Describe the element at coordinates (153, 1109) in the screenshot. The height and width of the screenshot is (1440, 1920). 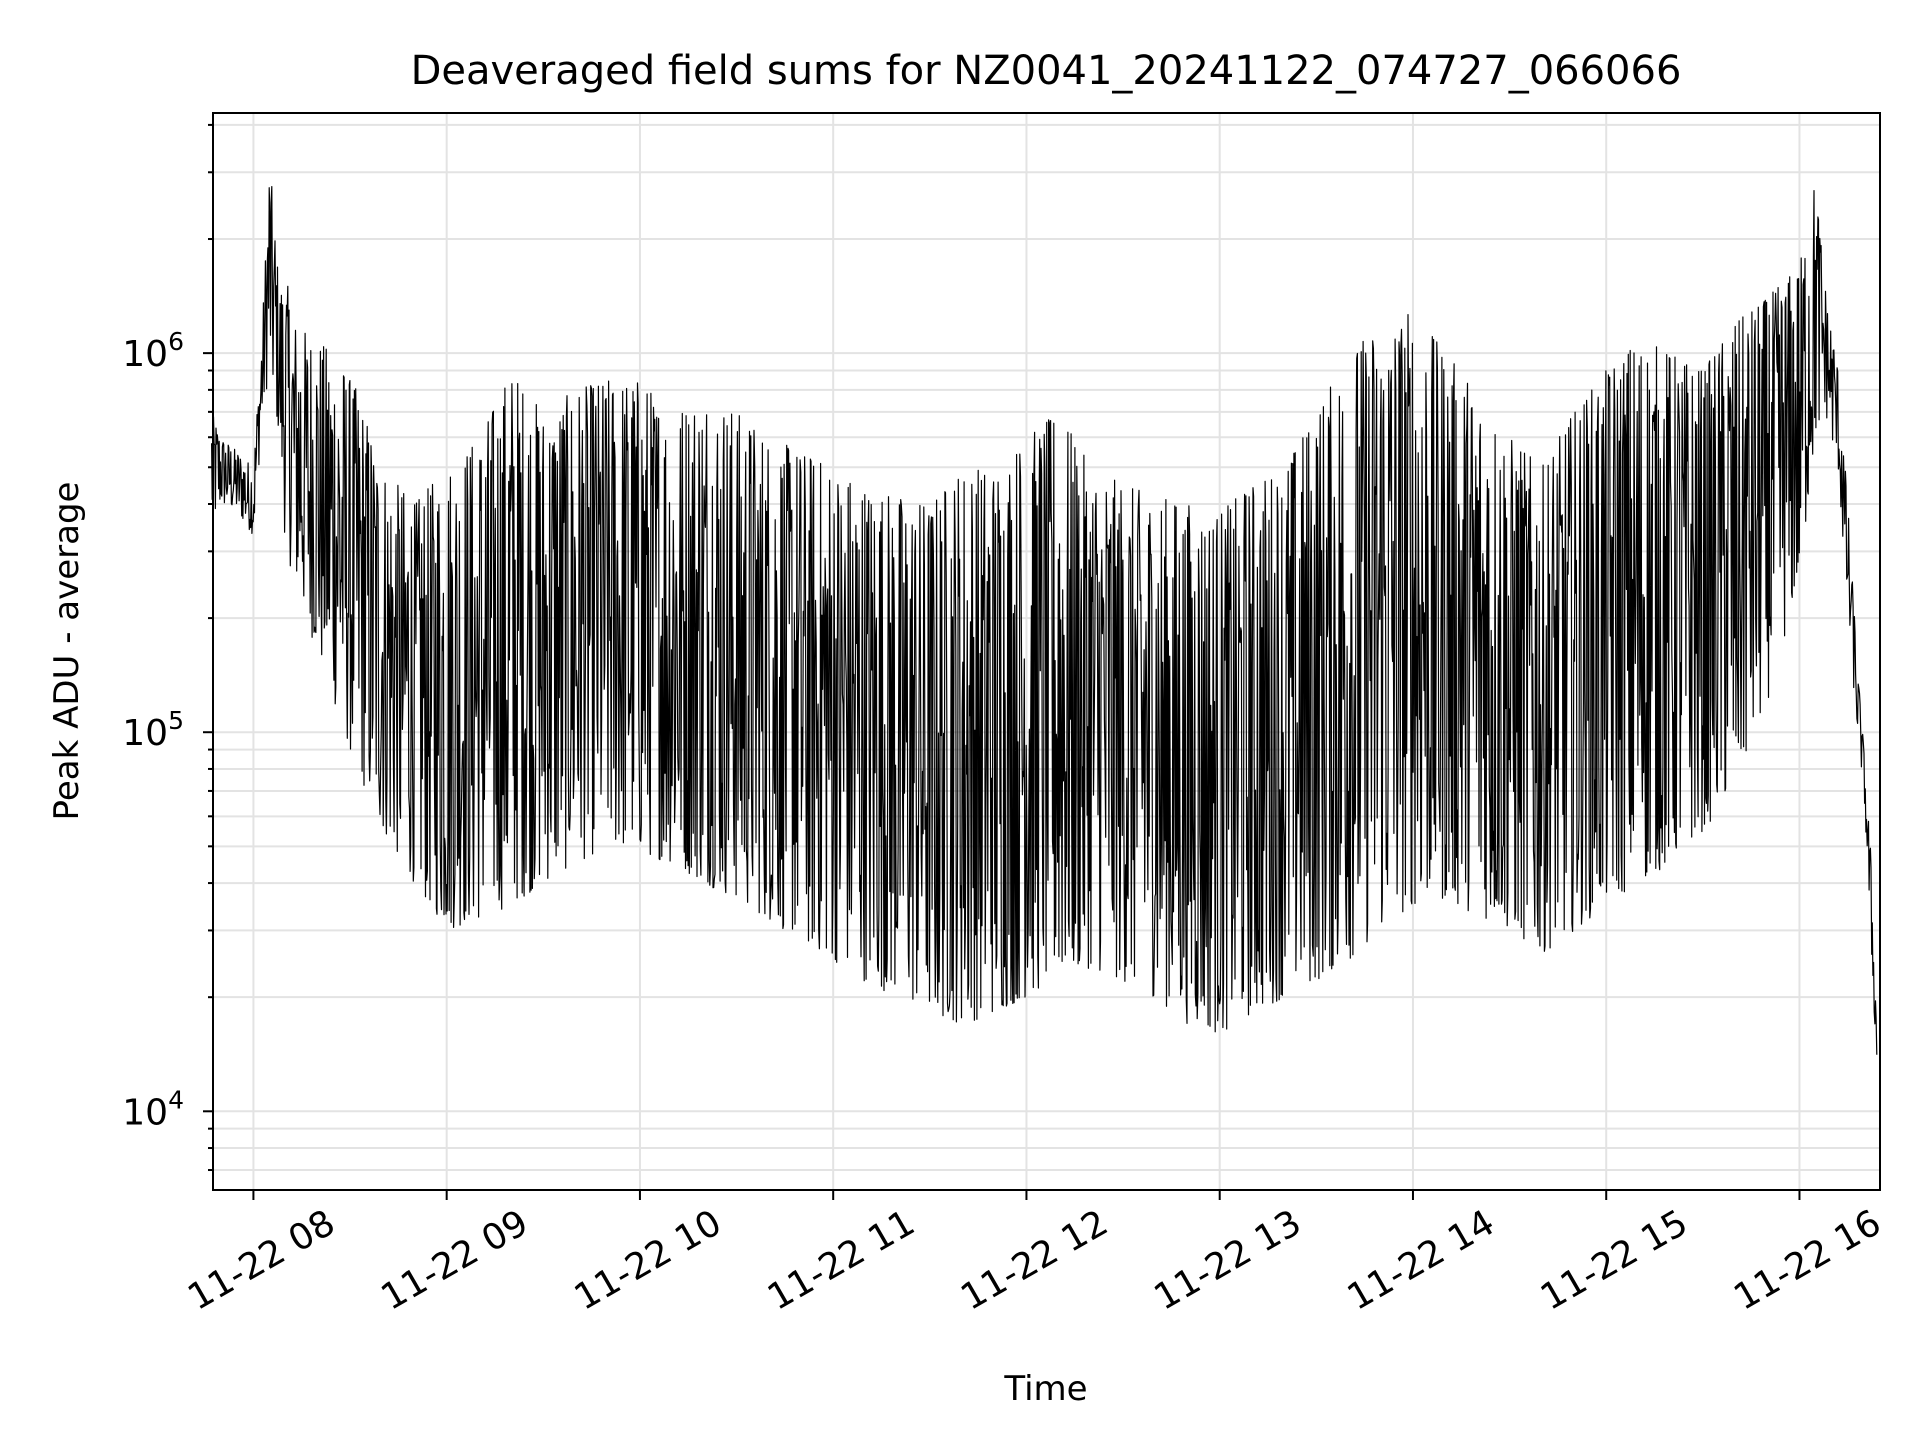
I see `y-tick-label: 10⁴` at that location.